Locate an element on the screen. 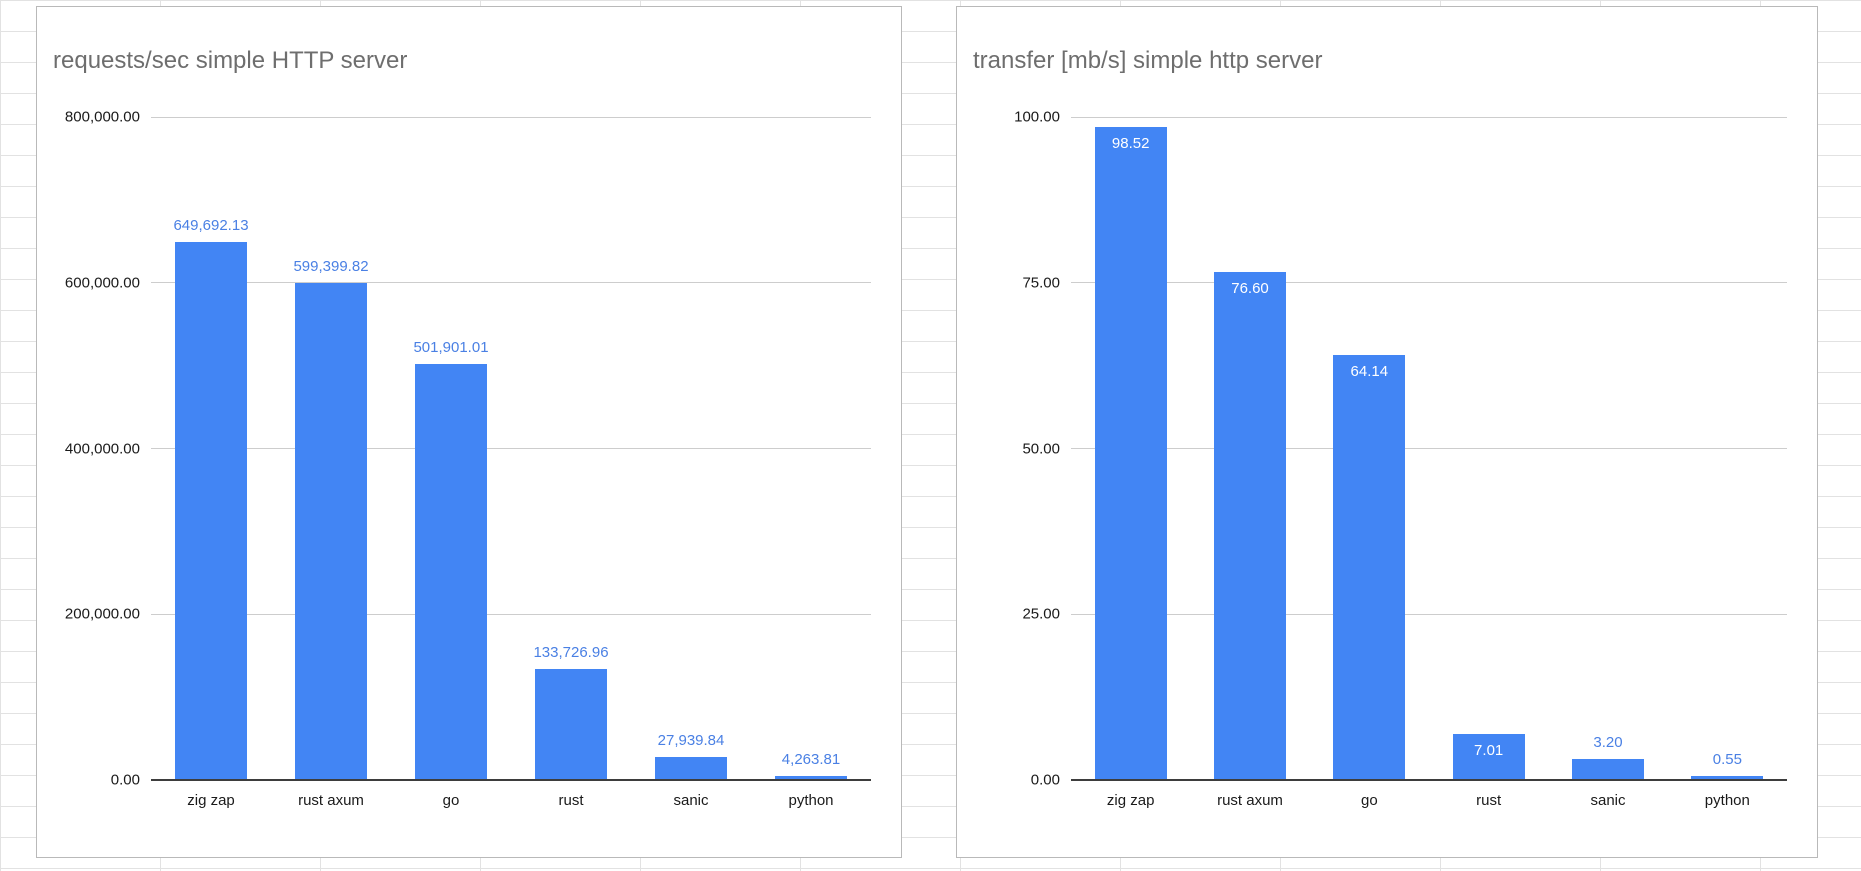 This screenshot has width=1861, height=871. bar-value-label: 649,692.13 is located at coordinates (211, 225).